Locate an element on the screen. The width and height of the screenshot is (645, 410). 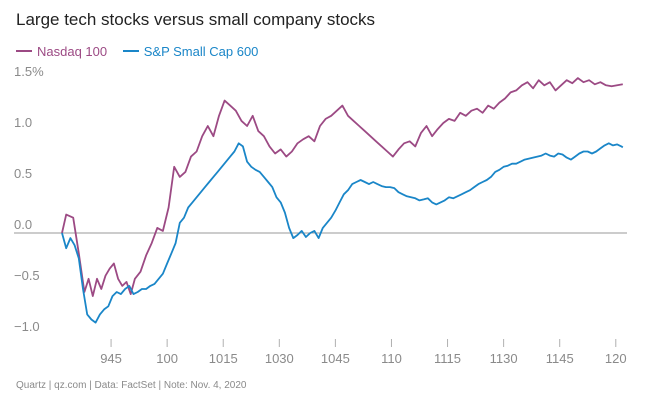
x-axis: 945 100 1015 1030 1045 110 1115 1130 1145 120 is located at coordinates (363, 352).